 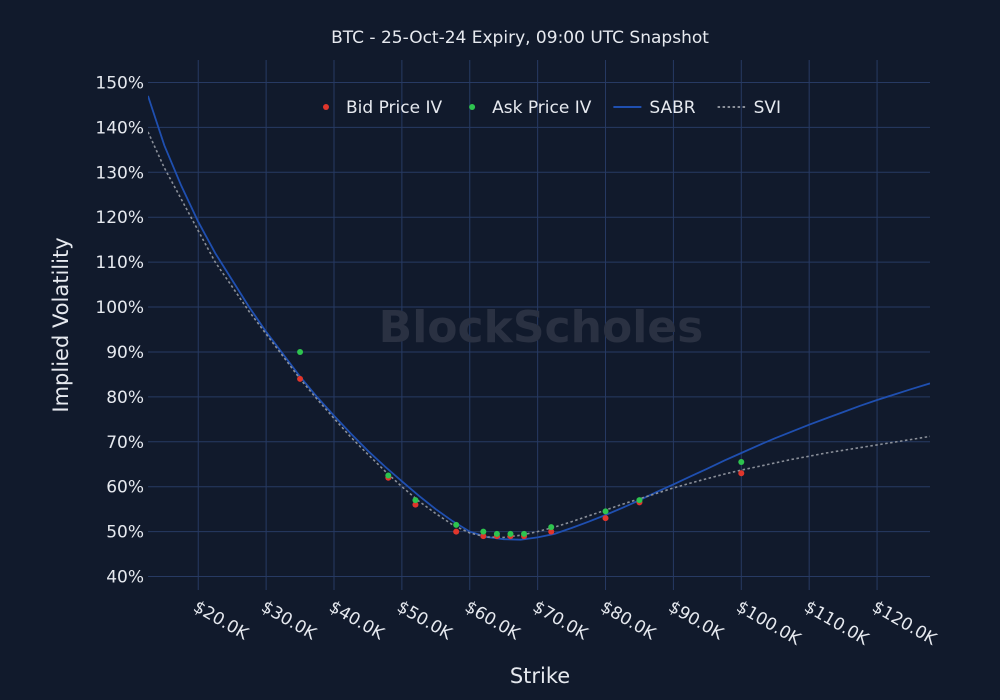 I want to click on legend: Bid Price IV Ask Price IV SABR SVI, so click(x=552, y=108).